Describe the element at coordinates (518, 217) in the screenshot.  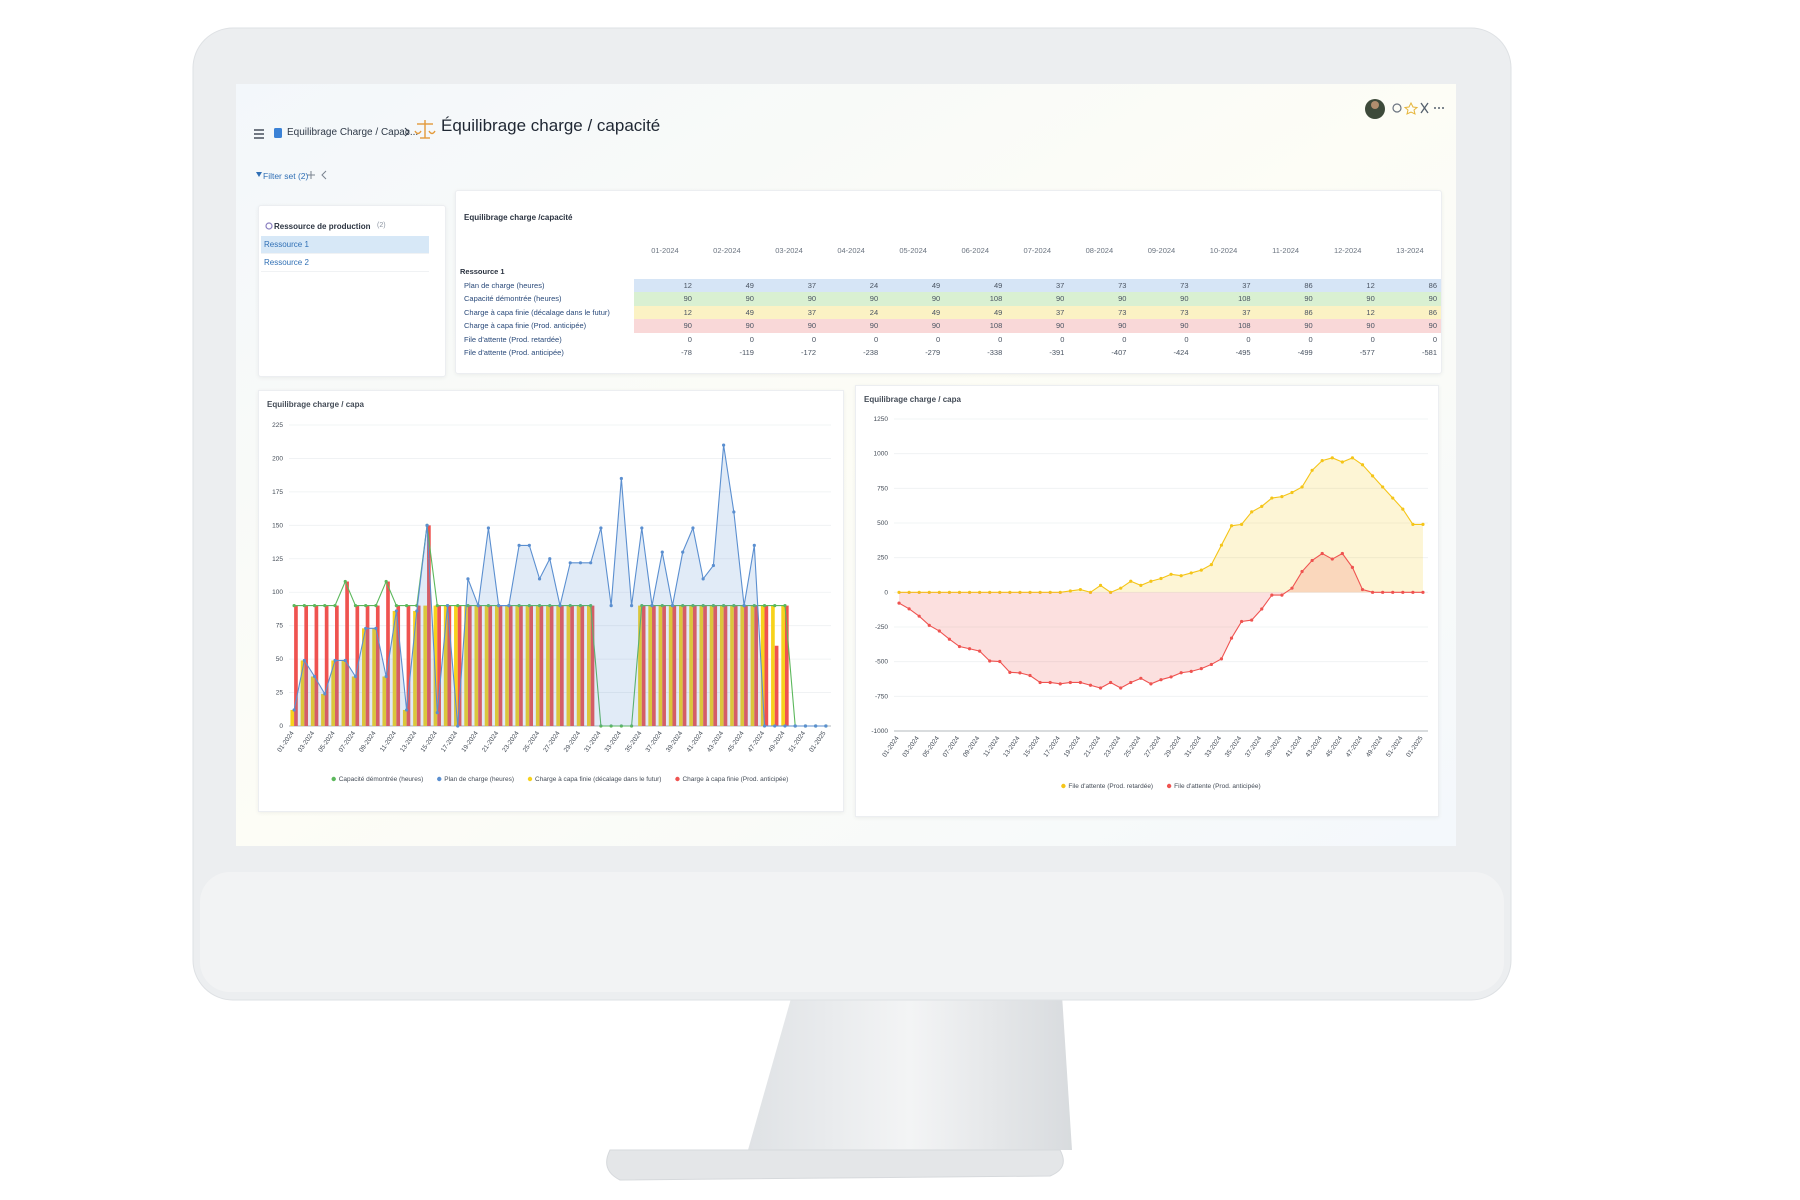
I see `table-title: Equilibrage charge /capacité` at that location.